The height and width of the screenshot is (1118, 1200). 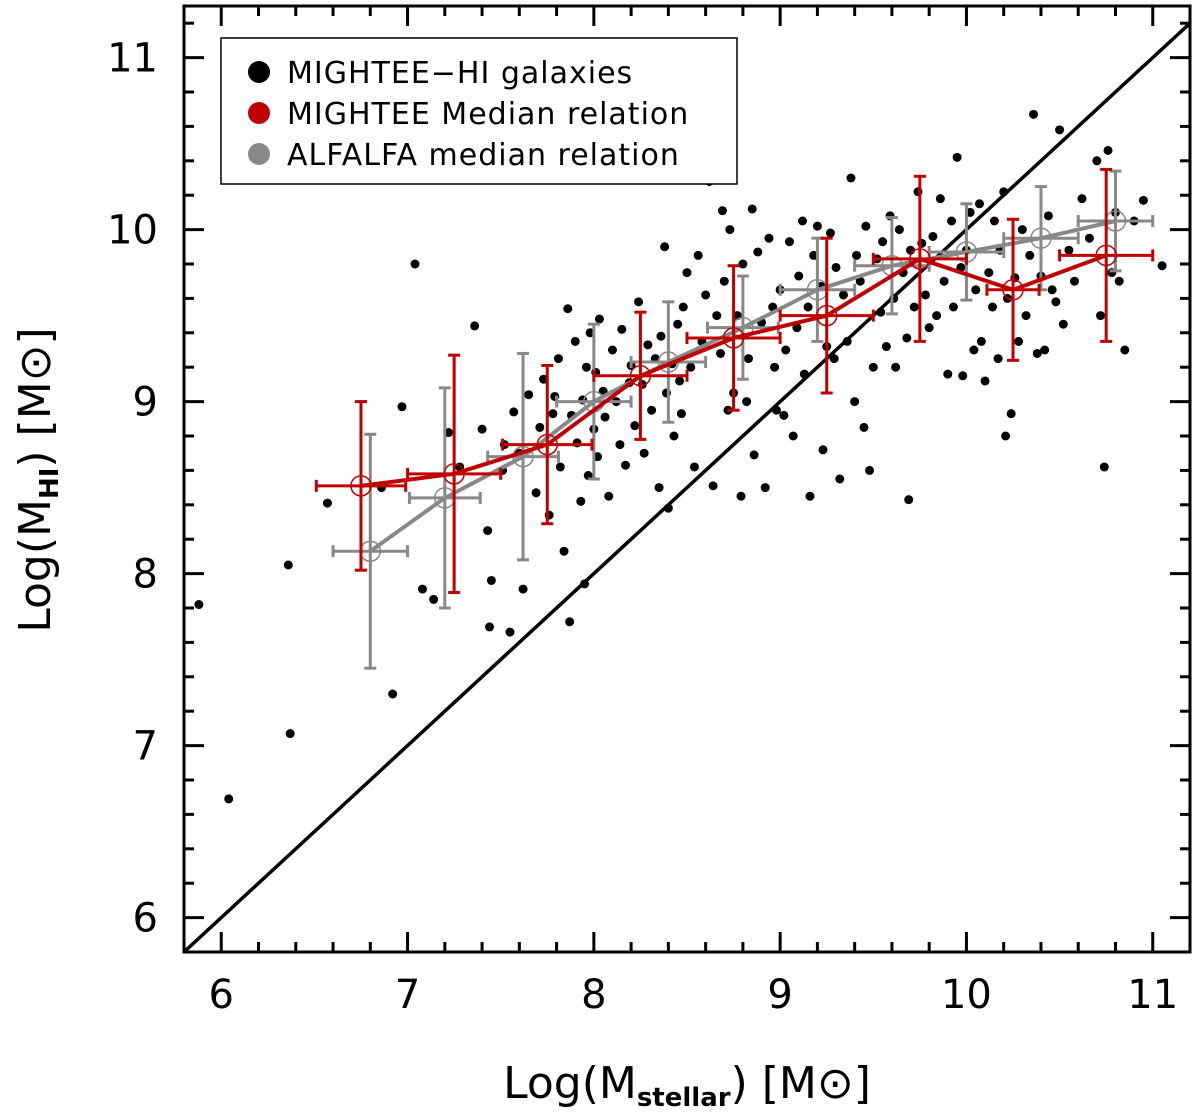 What do you see at coordinates (733, 370) in the screenshot?
I see `median-line` at bounding box center [733, 370].